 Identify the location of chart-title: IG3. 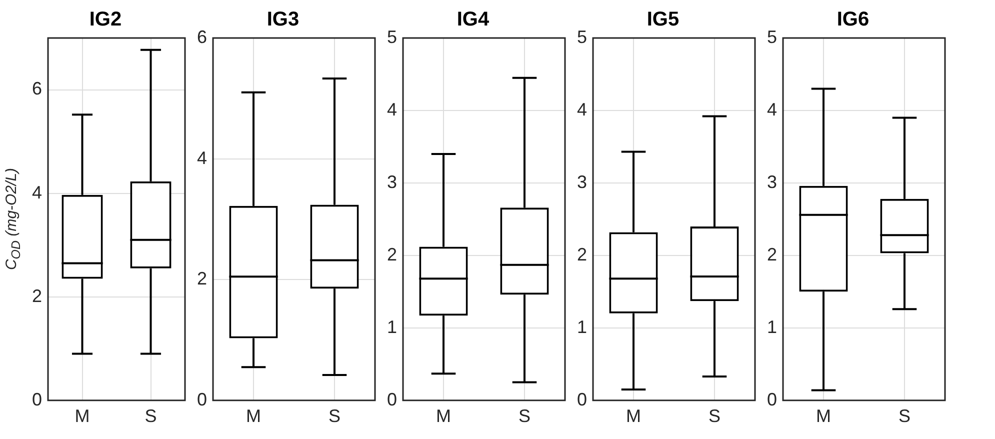
(283, 19).